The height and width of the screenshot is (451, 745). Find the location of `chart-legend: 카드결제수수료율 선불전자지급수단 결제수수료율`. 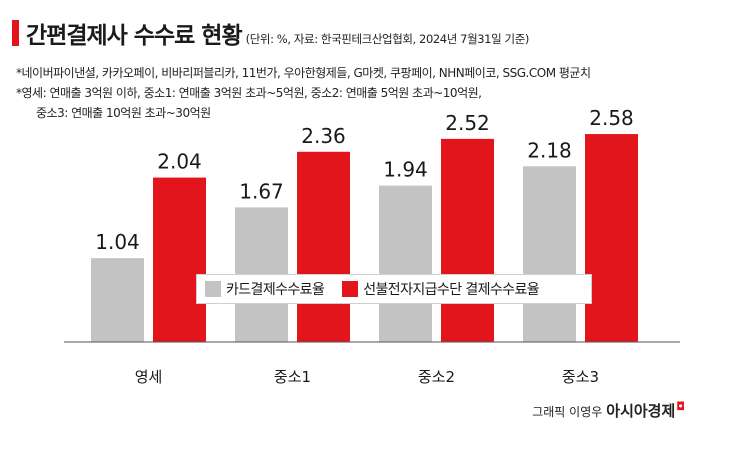

chart-legend: 카드결제수수료율 선불전자지급수단 결제수수료율 is located at coordinates (394, 289).